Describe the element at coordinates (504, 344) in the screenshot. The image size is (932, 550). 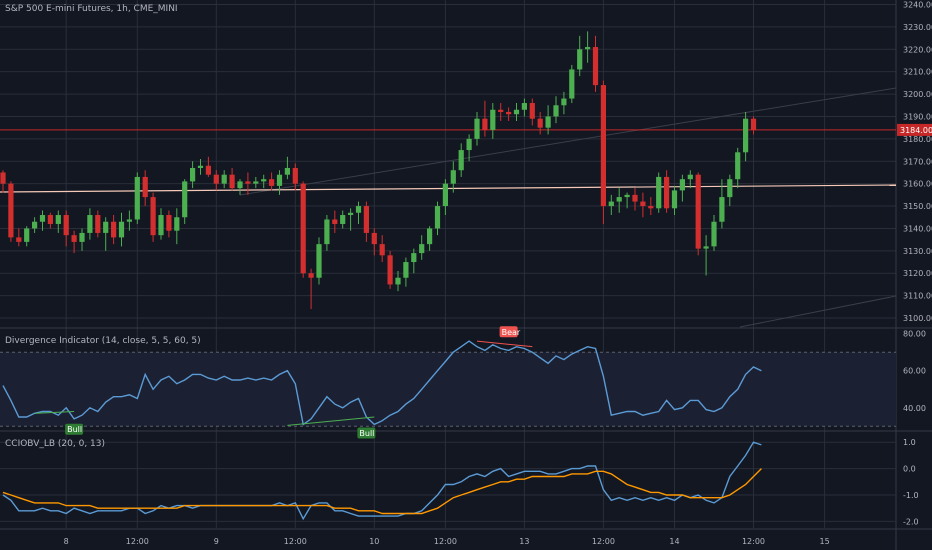
I see `bear-divergence-line` at that location.